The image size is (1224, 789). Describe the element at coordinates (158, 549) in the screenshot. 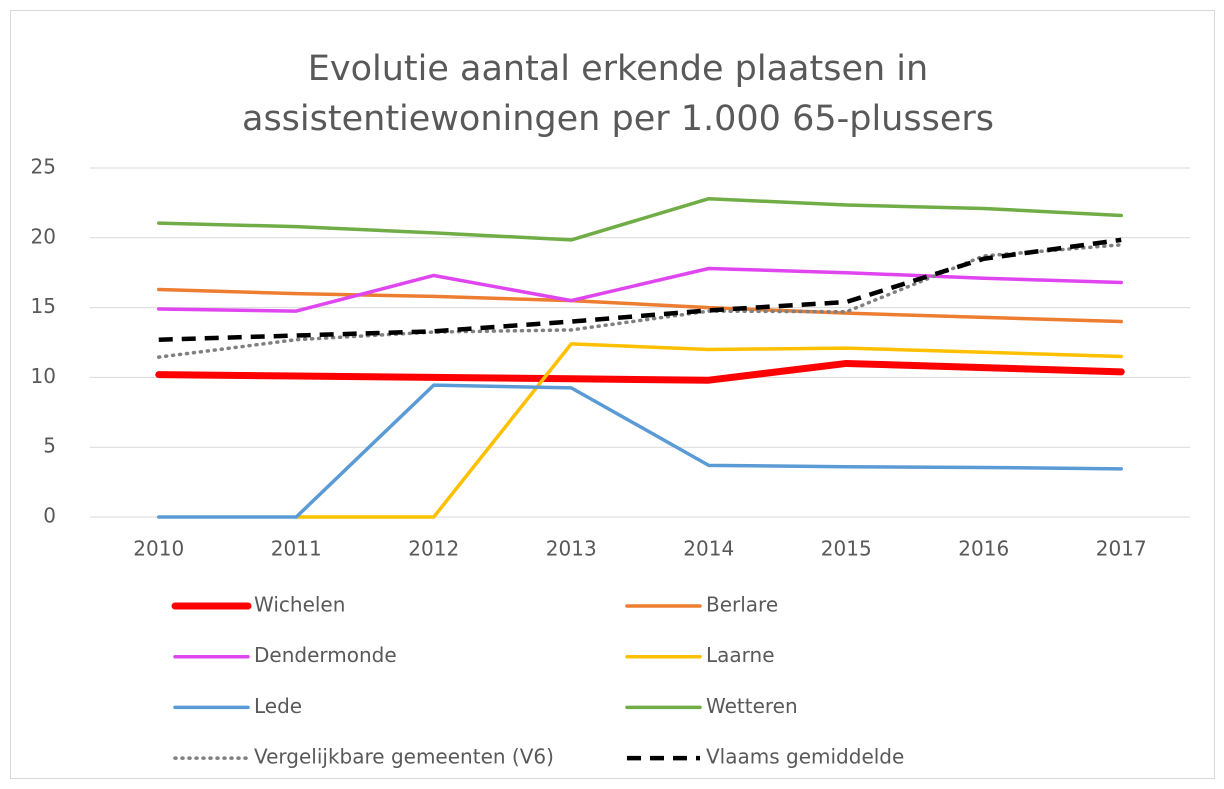

I see `x-tick-label: 2010` at that location.